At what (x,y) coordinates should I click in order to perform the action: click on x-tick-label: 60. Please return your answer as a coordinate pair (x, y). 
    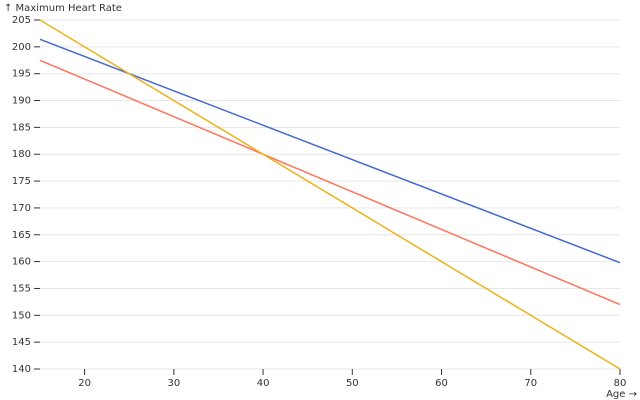
    Looking at the image, I should click on (441, 383).